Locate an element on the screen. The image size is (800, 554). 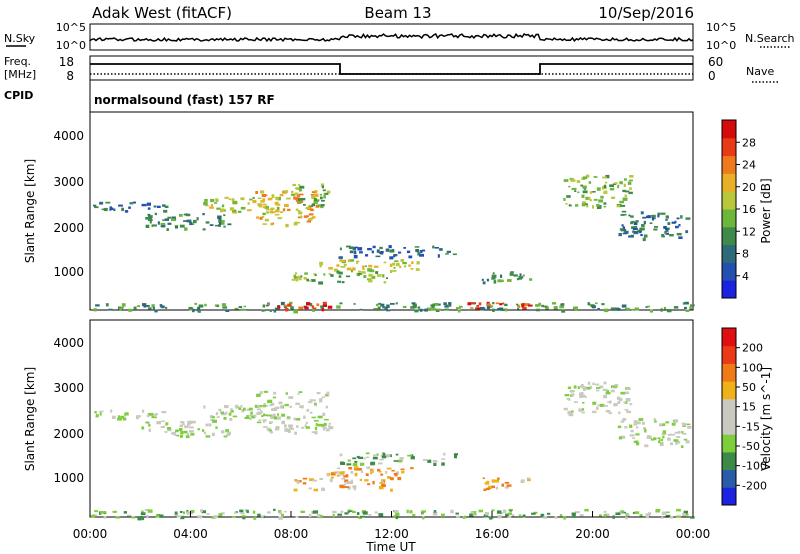
velocity-colorbar-tick-label: 200 is located at coordinates (752, 348).